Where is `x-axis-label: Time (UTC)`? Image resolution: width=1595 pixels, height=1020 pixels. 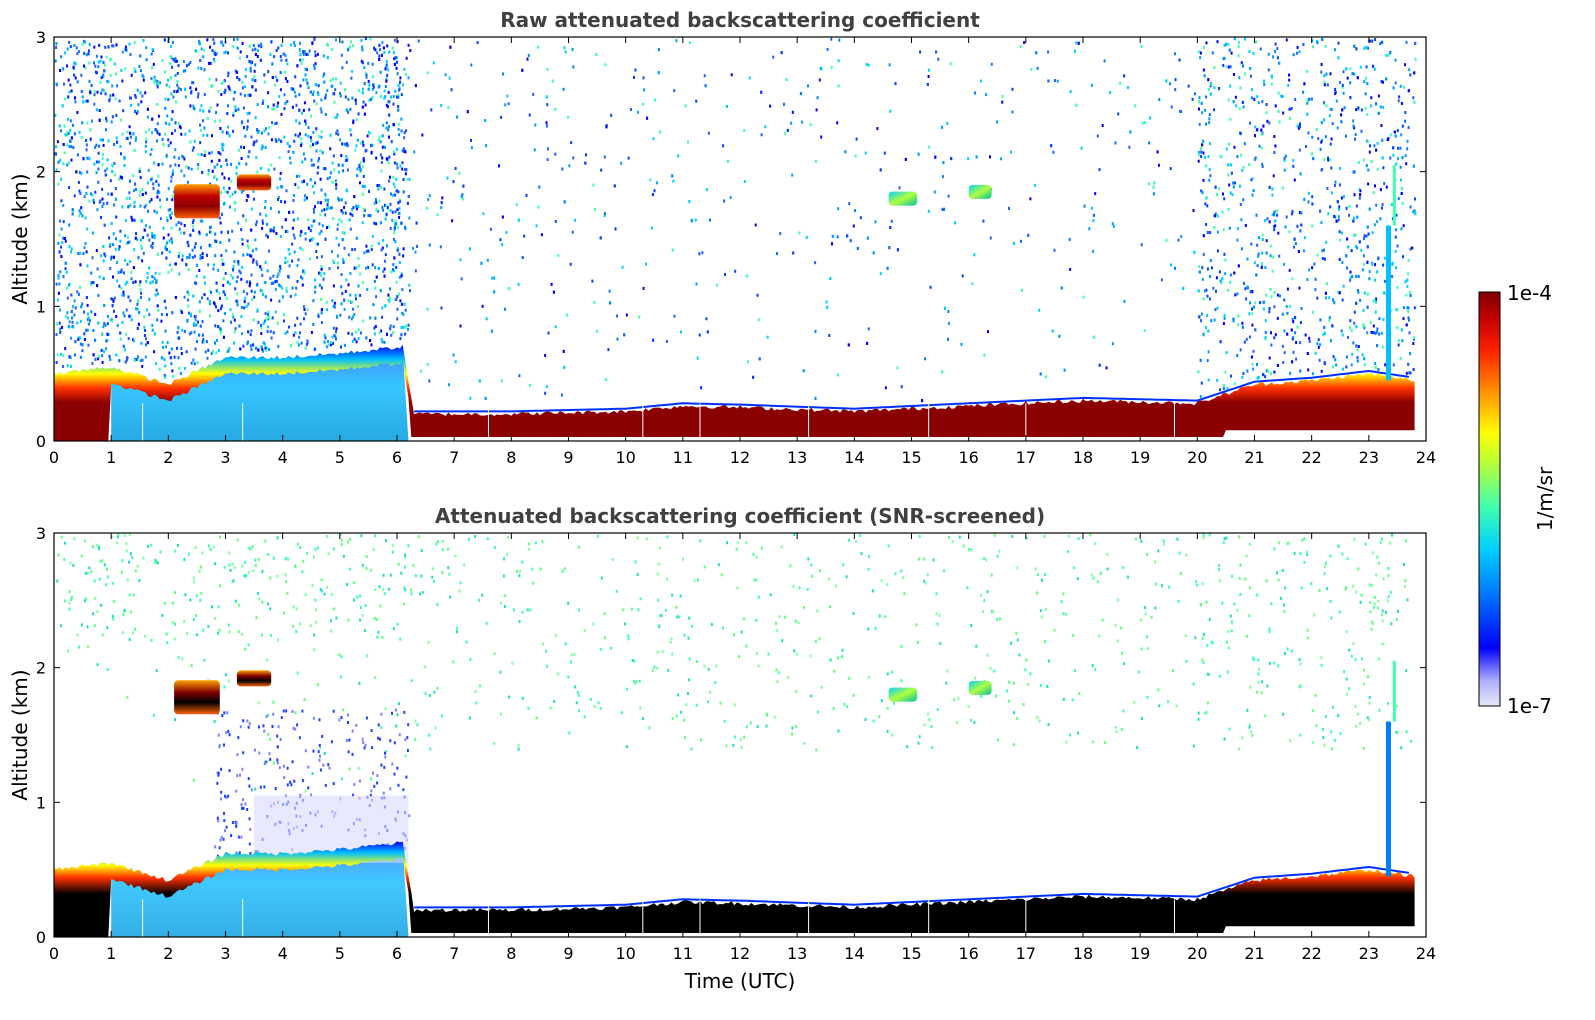 x-axis-label: Time (UTC) is located at coordinates (740, 981).